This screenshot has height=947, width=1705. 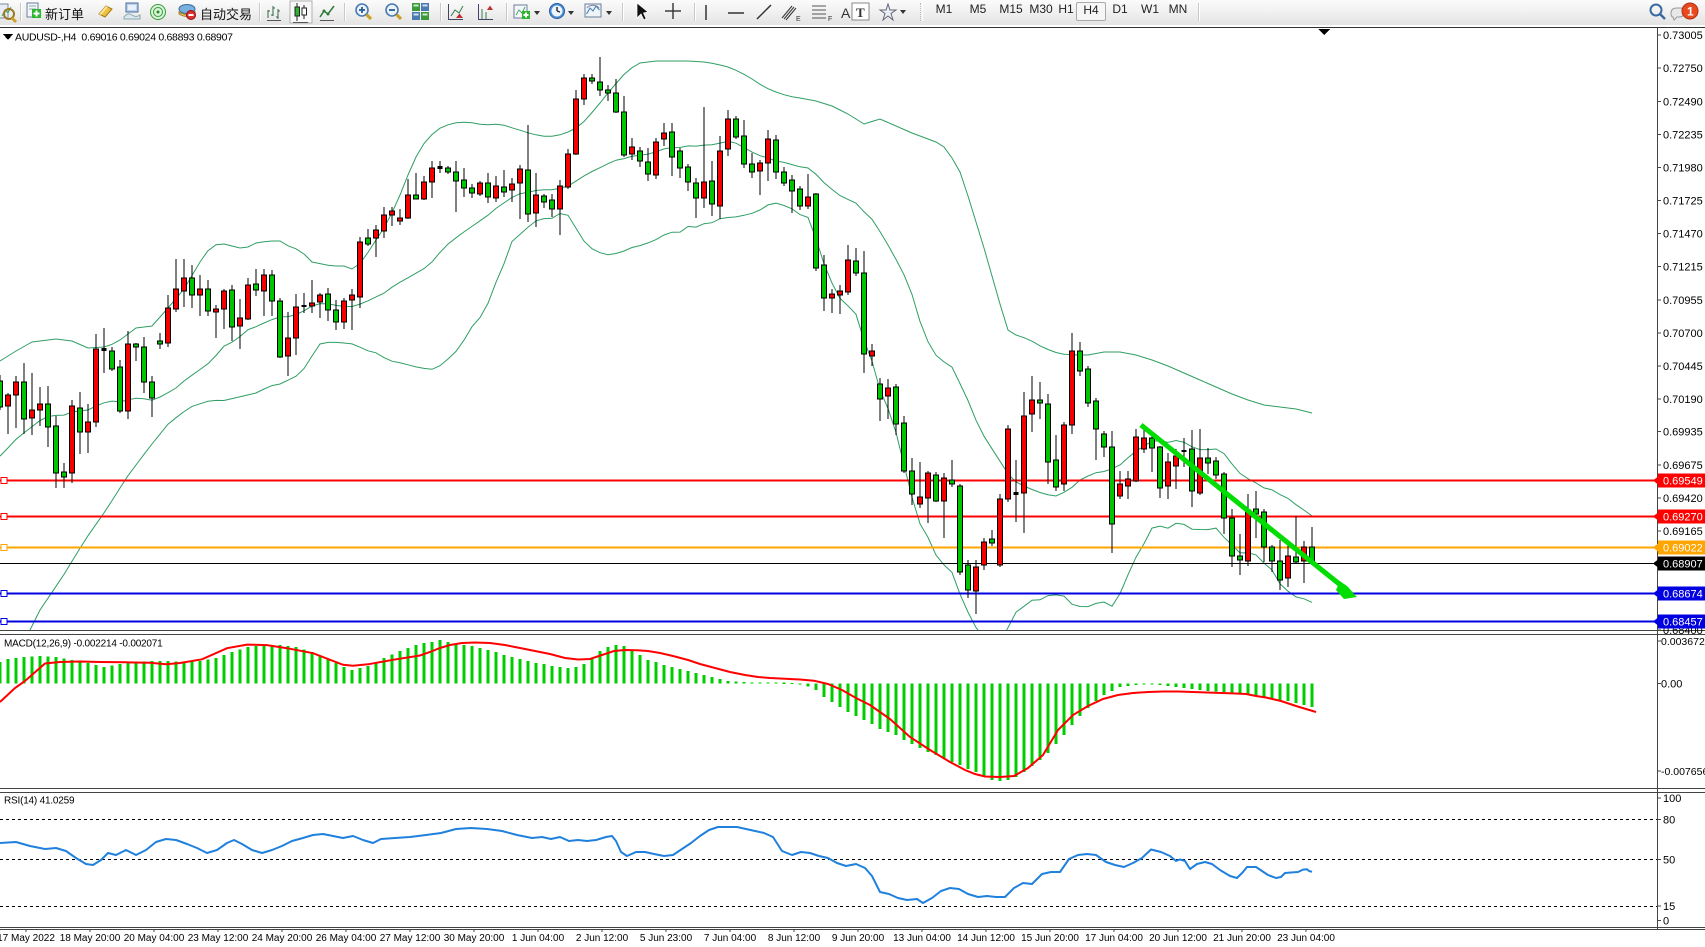 What do you see at coordinates (1683, 595) in the screenshot?
I see `svg-text: 0.68674` at bounding box center [1683, 595].